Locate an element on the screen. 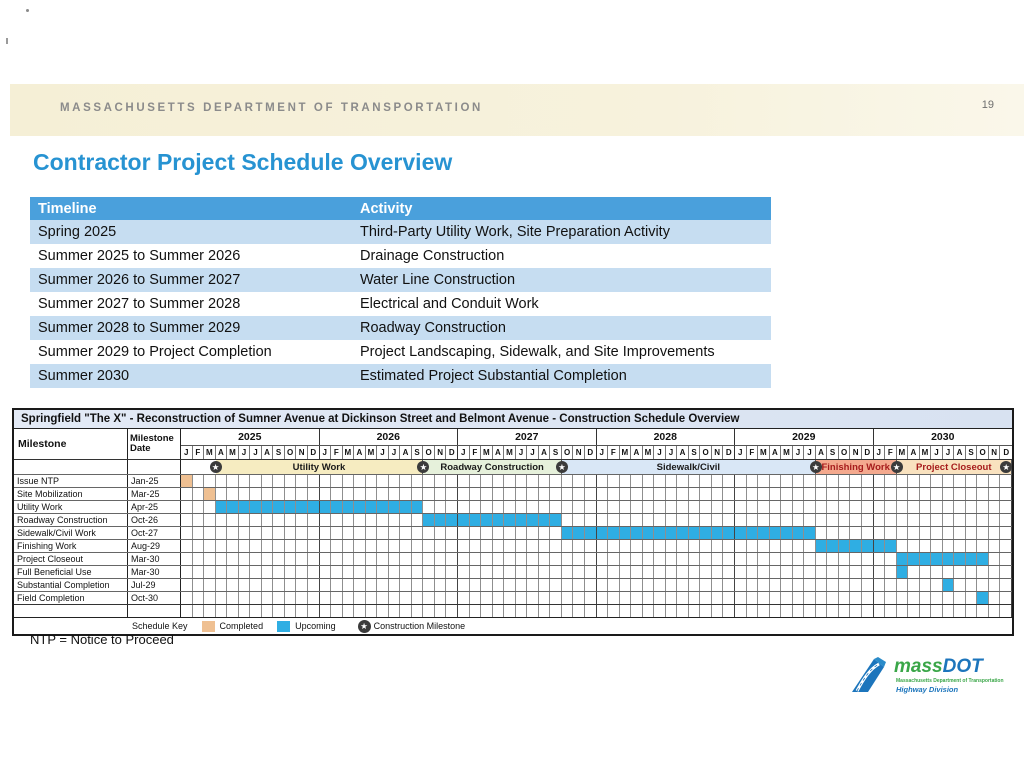 Image resolution: width=1024 pixels, height=768 pixels. gantt-row: Roadway Construction Oct-26 is located at coordinates (513, 519).